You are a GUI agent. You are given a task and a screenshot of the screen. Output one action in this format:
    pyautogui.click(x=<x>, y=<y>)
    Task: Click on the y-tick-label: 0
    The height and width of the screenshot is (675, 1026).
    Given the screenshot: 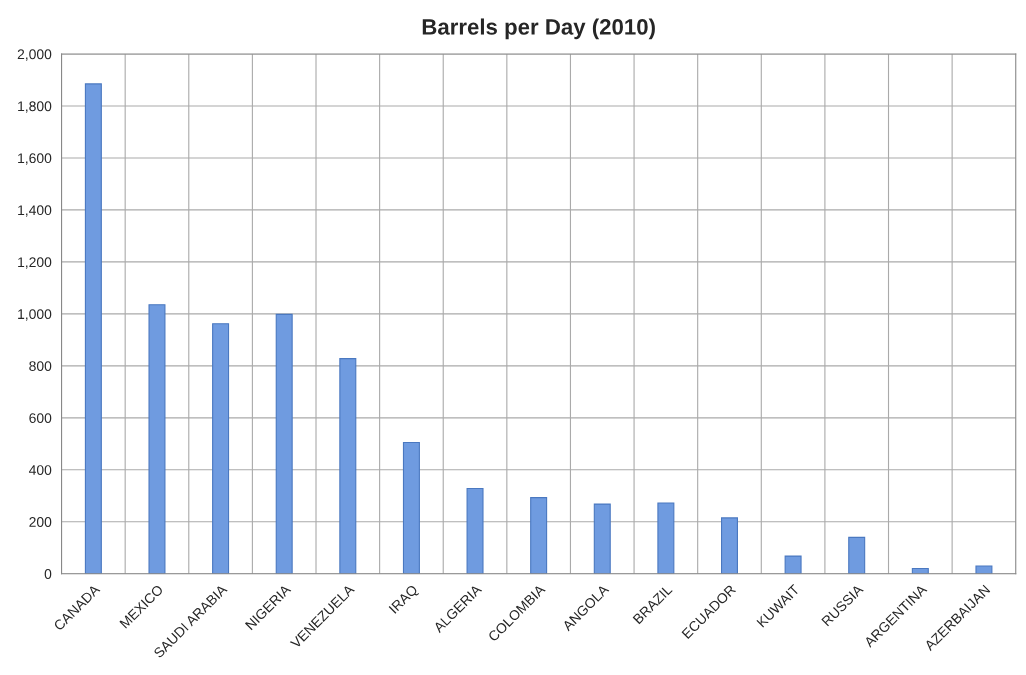 What is the action you would take?
    pyautogui.click(x=48, y=574)
    